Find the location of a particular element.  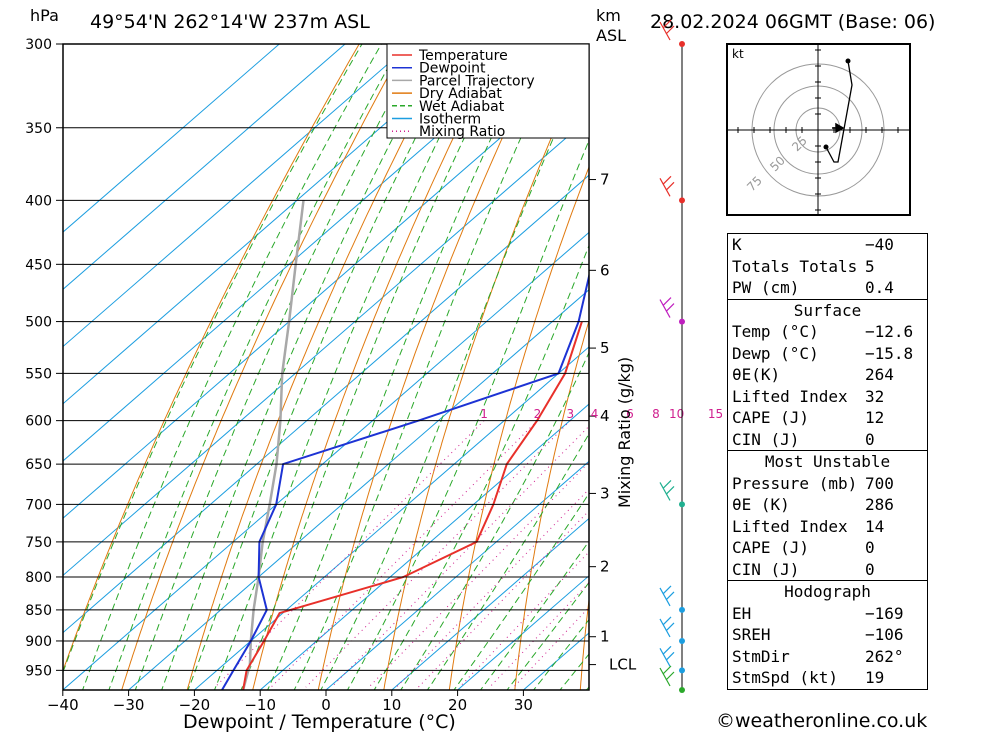

legend-label: Parcel Trajectory is located at coordinates (477, 81).